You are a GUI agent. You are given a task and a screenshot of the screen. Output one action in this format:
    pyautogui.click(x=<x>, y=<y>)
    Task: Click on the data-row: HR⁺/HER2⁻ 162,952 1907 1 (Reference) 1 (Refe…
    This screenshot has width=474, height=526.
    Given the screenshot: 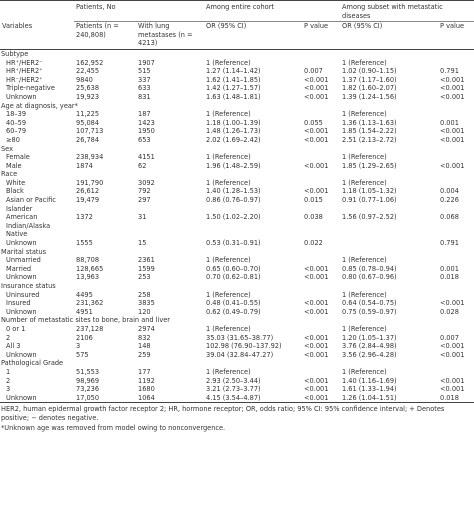 What is the action you would take?
    pyautogui.click(x=237, y=63)
    